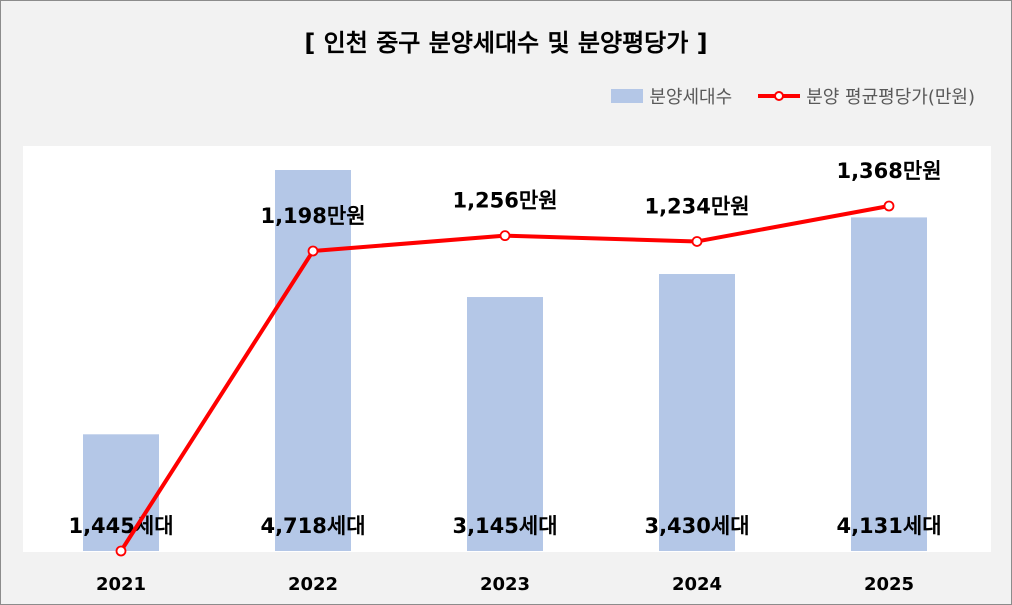 This screenshot has width=1012, height=605. I want to click on x-tick-2022: 2022, so click(313, 584).